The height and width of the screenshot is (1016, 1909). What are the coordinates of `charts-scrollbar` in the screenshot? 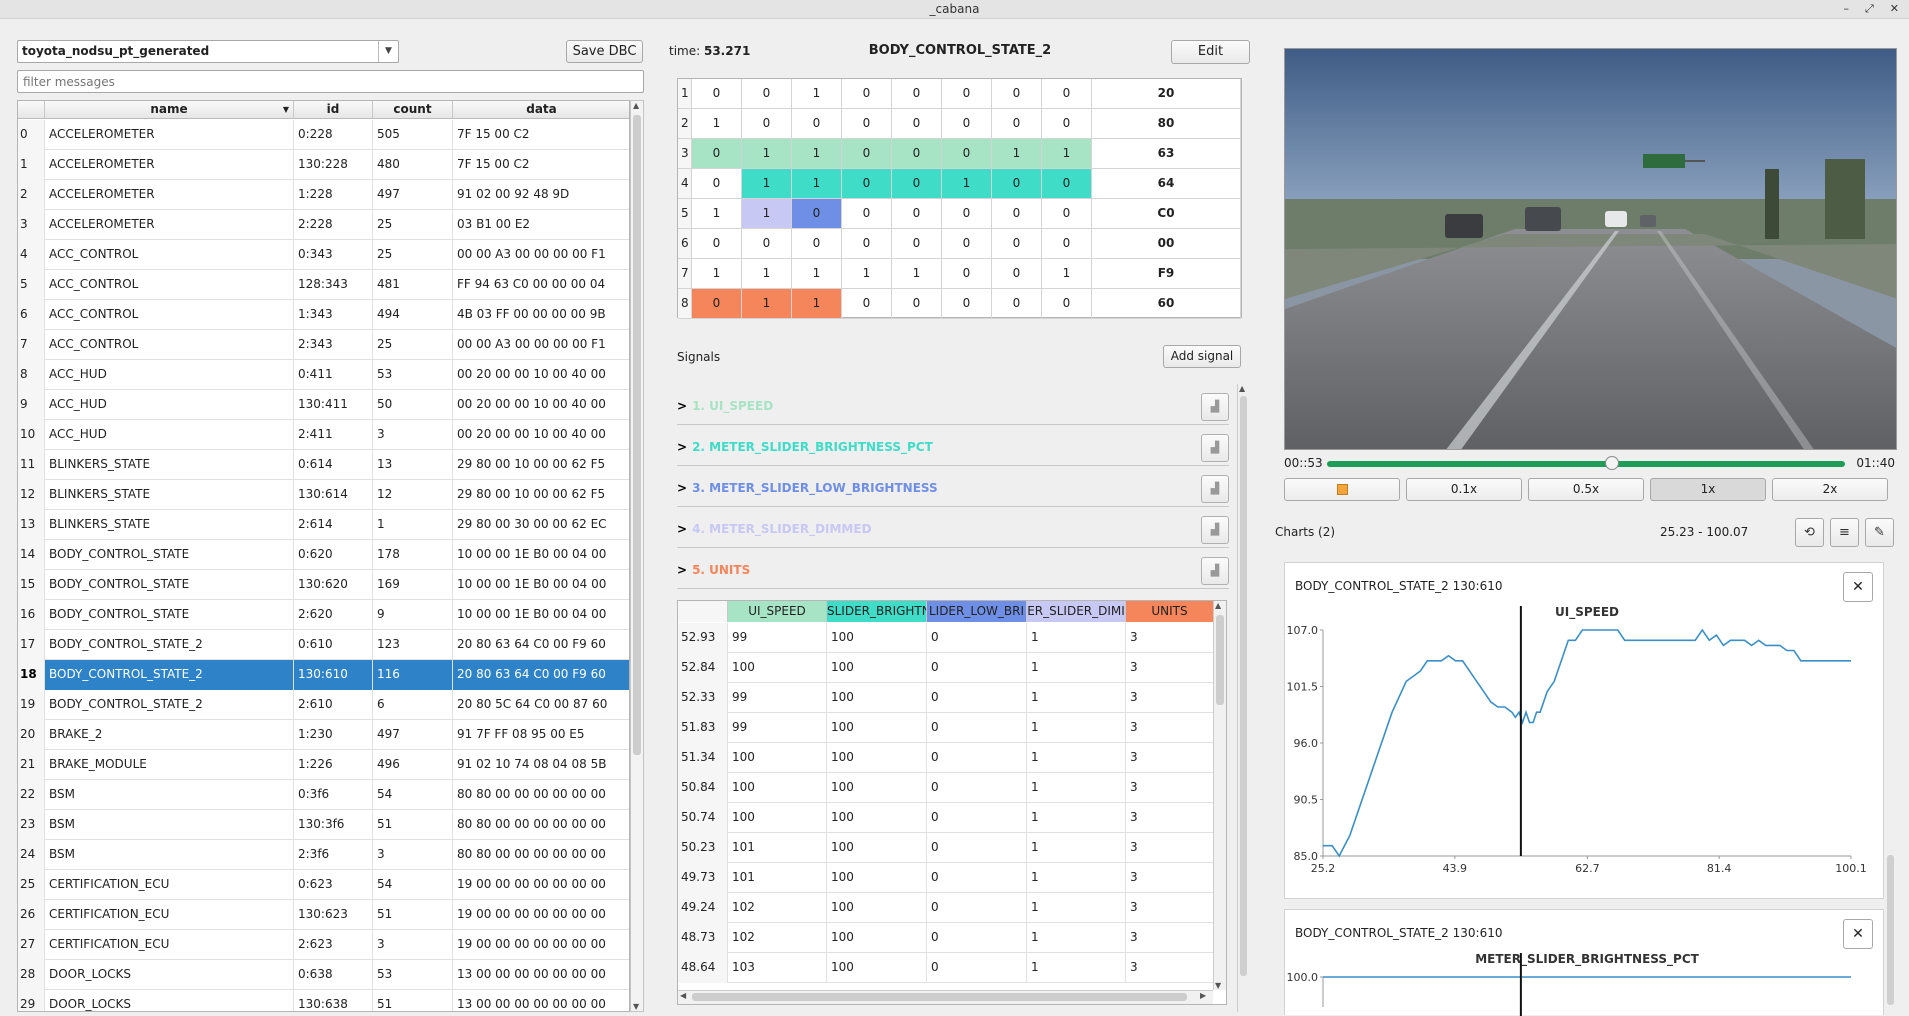 It's located at (1891, 785).